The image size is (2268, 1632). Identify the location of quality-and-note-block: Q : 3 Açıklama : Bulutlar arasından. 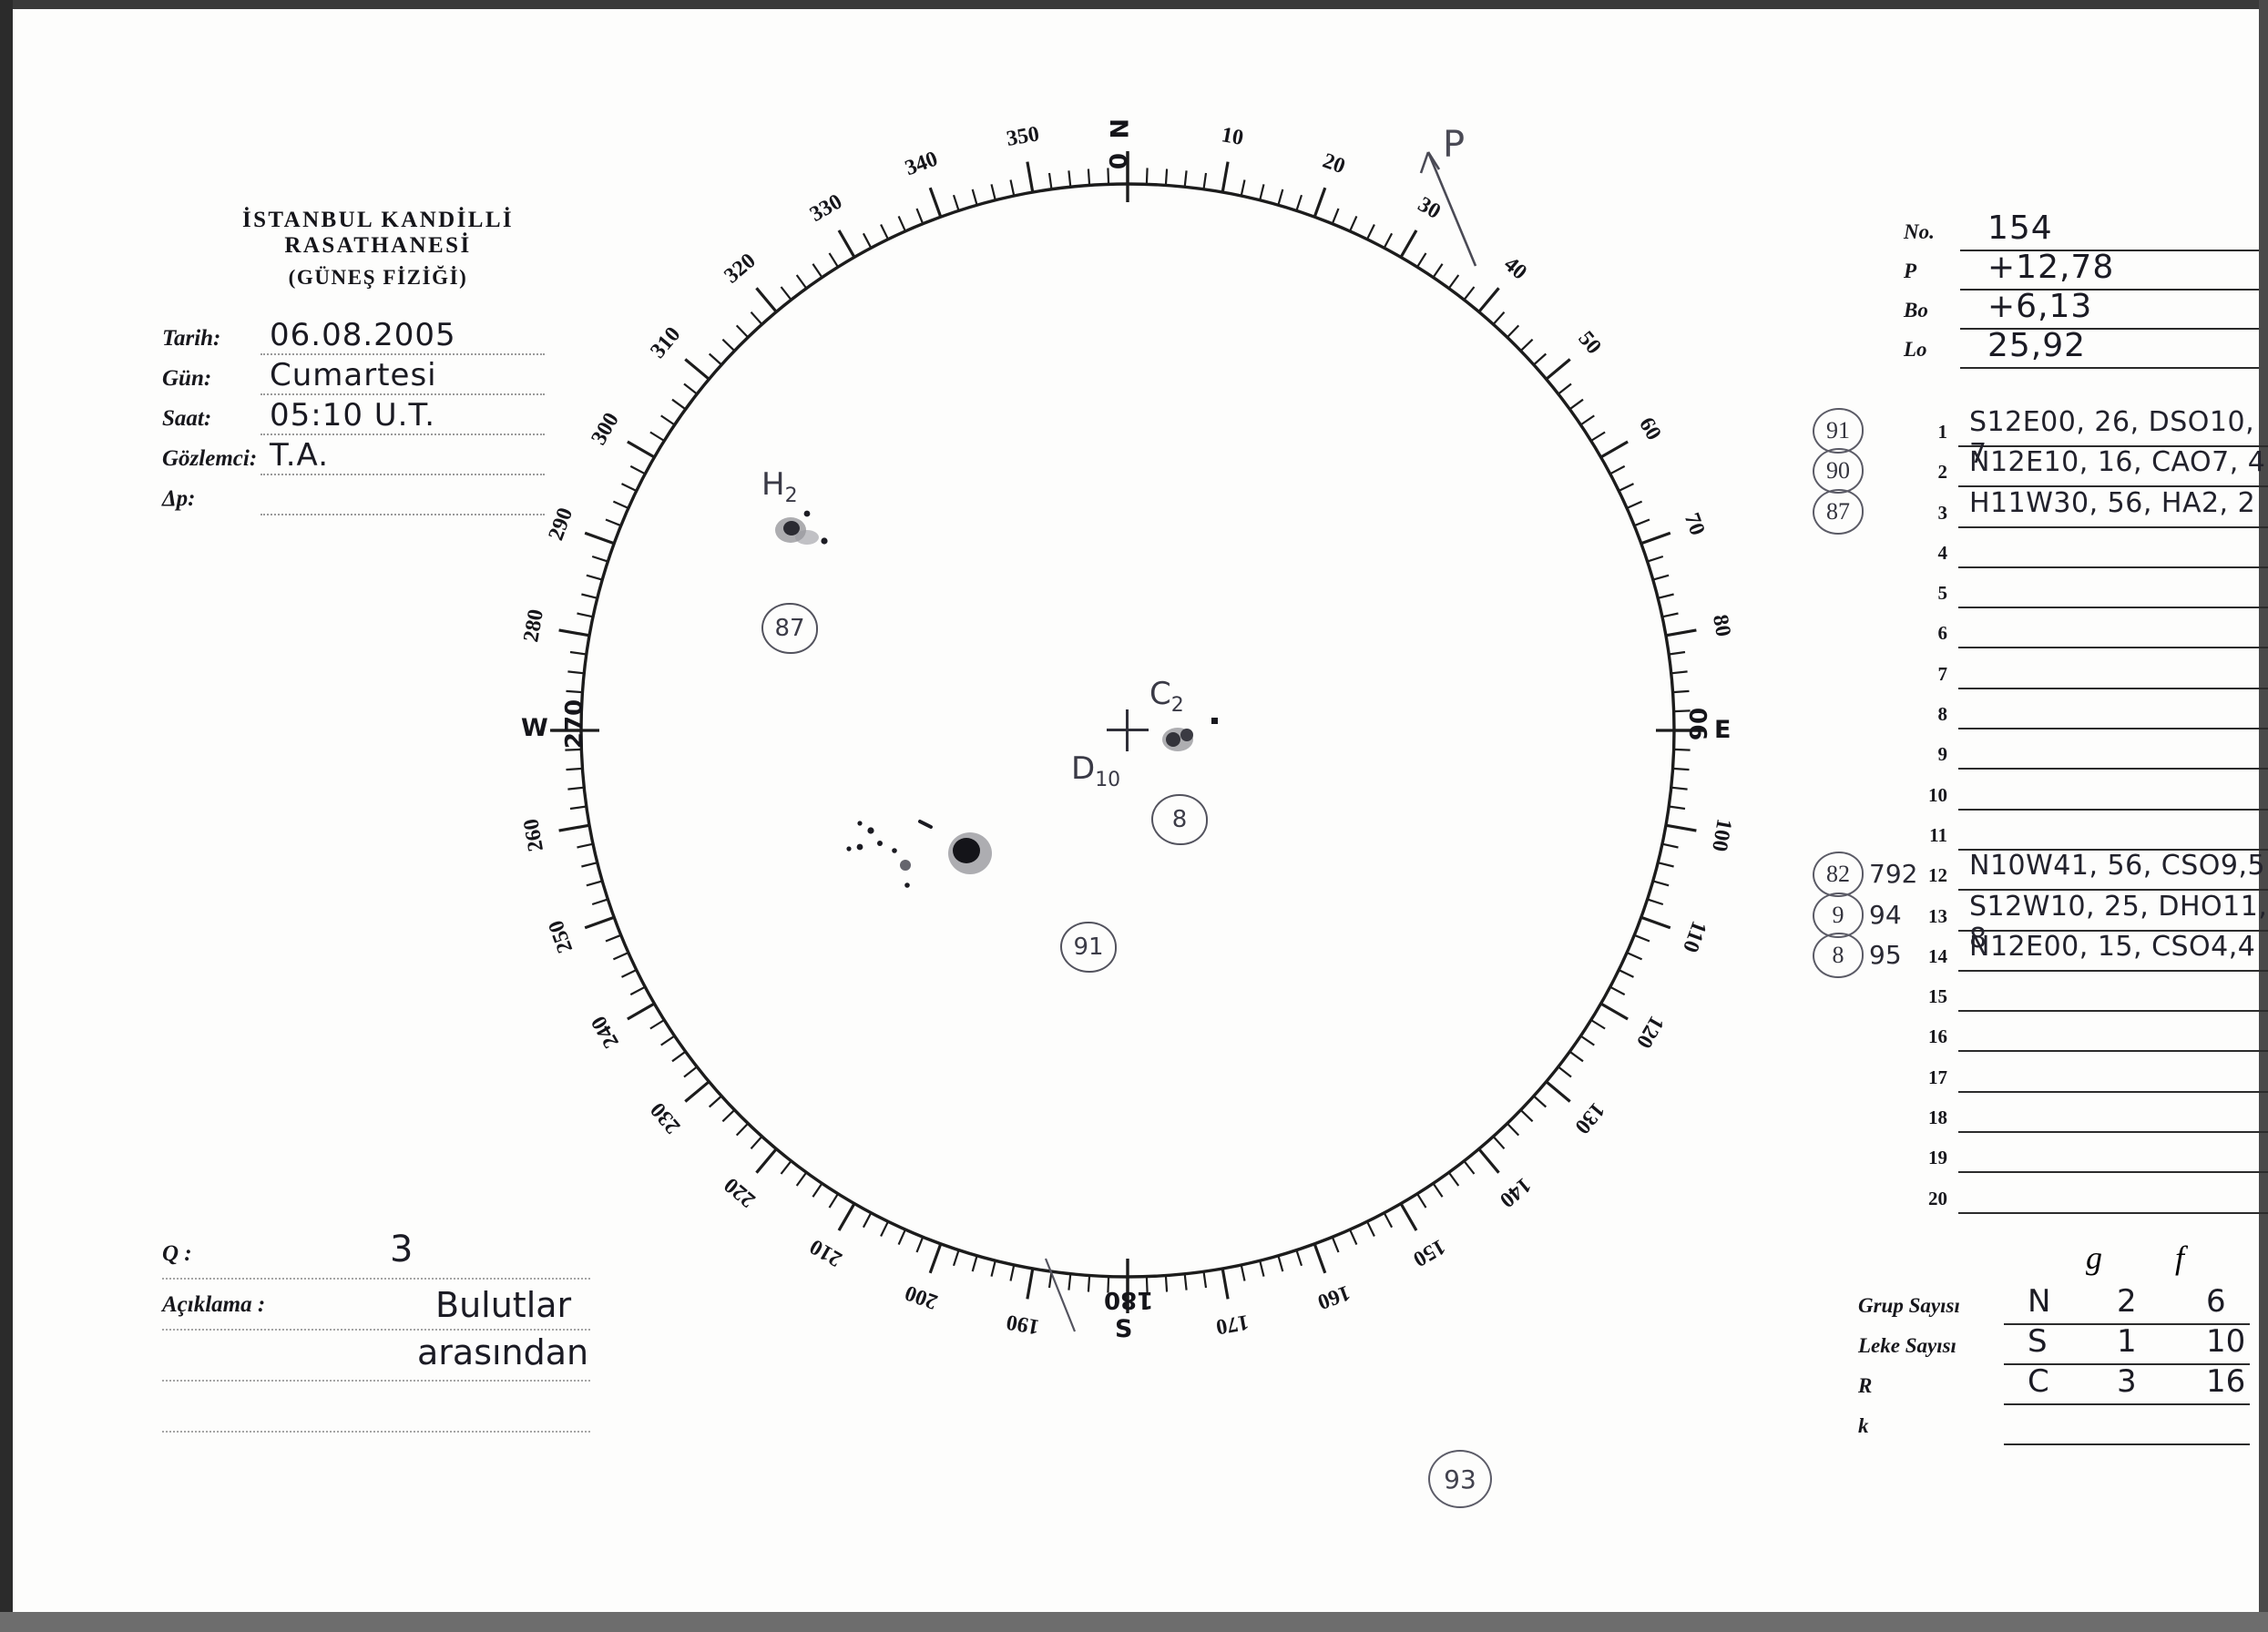
(376, 1334).